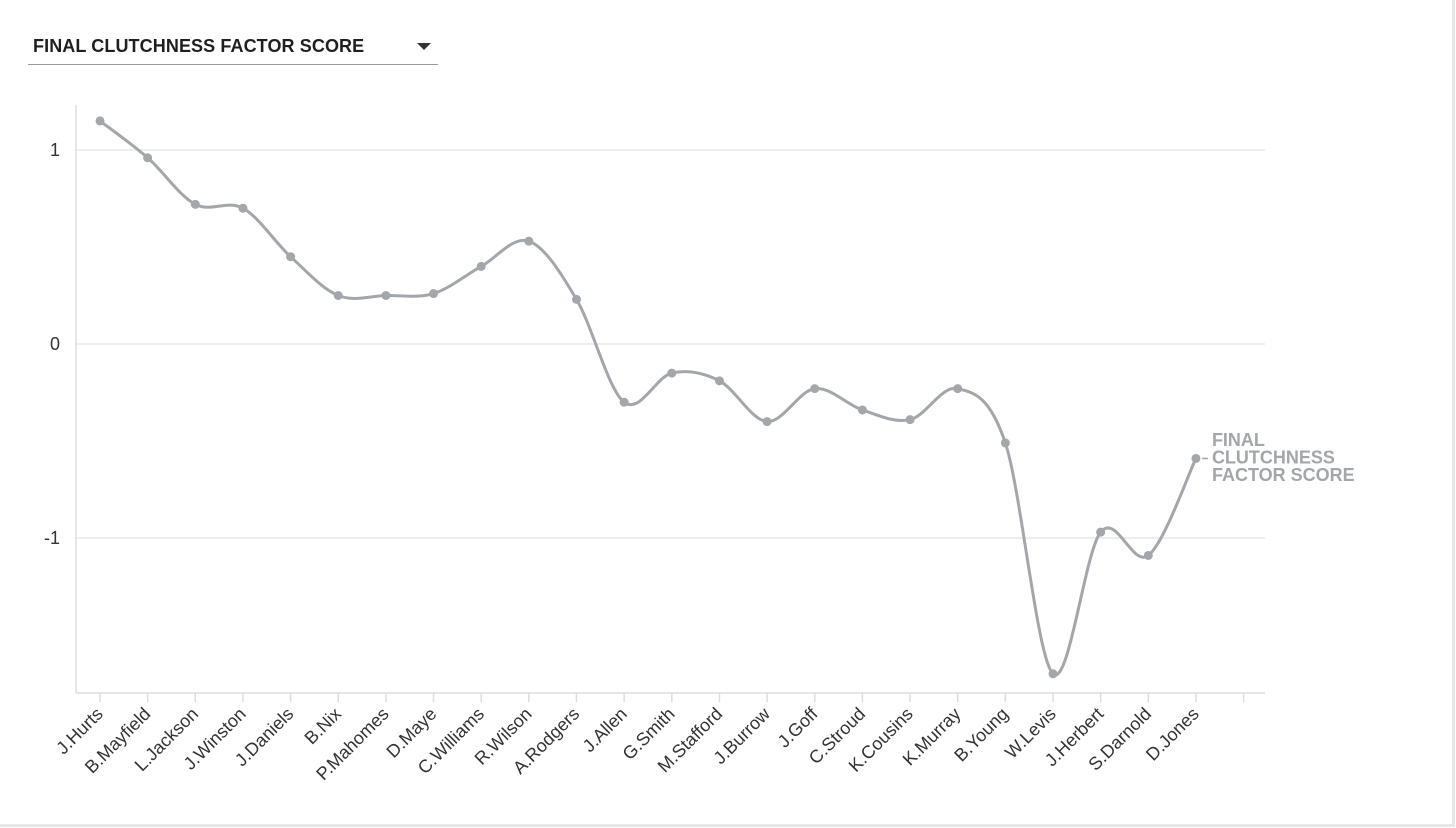  I want to click on series-label: CLUTCHNESS, so click(1273, 457).